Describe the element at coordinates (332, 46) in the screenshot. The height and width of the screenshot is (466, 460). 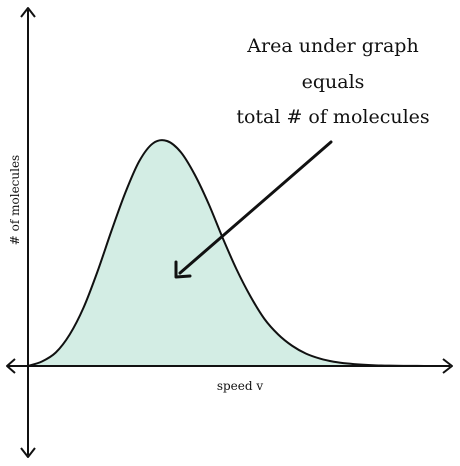
I see `annotation-line-1: Area under graph` at that location.